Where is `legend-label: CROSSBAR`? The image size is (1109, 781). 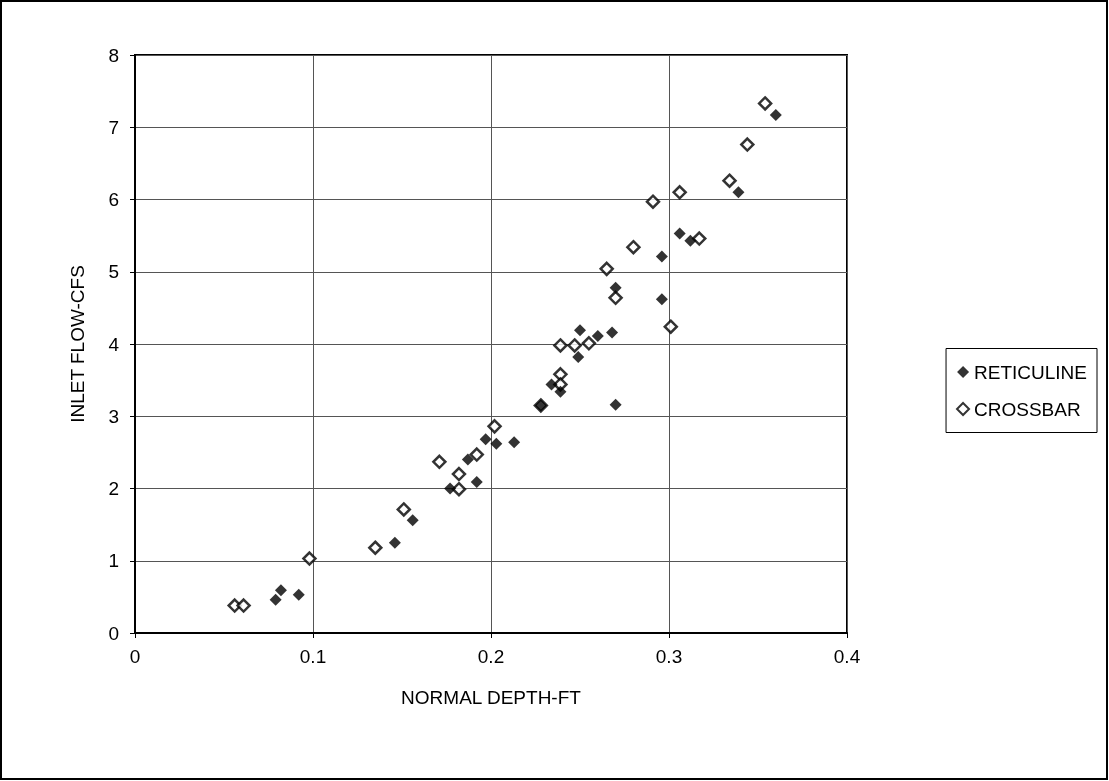
legend-label: CROSSBAR is located at coordinates (1027, 409).